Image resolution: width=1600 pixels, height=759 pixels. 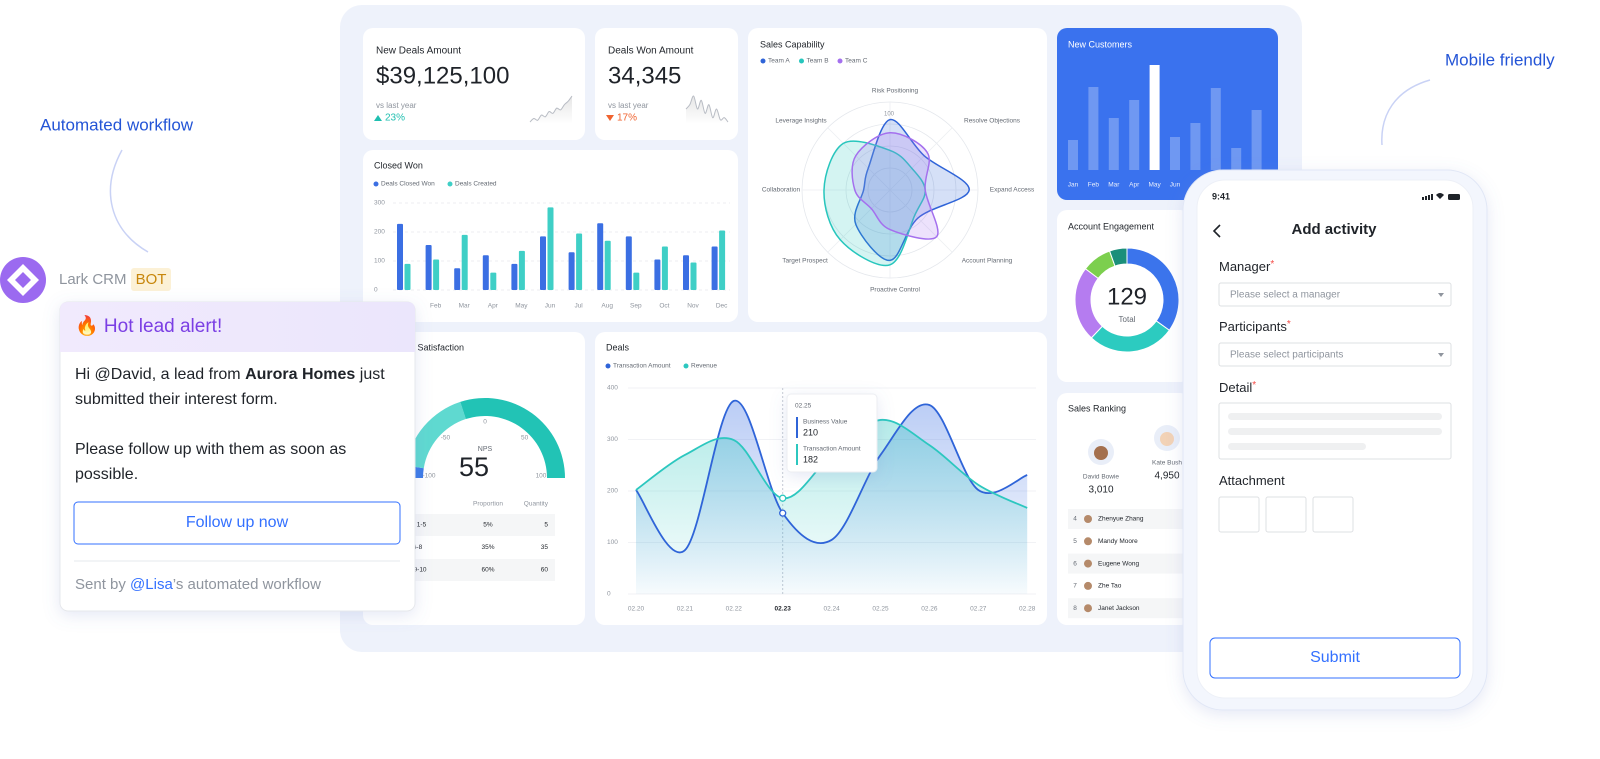 I want to click on line, so click(x=831, y=476).